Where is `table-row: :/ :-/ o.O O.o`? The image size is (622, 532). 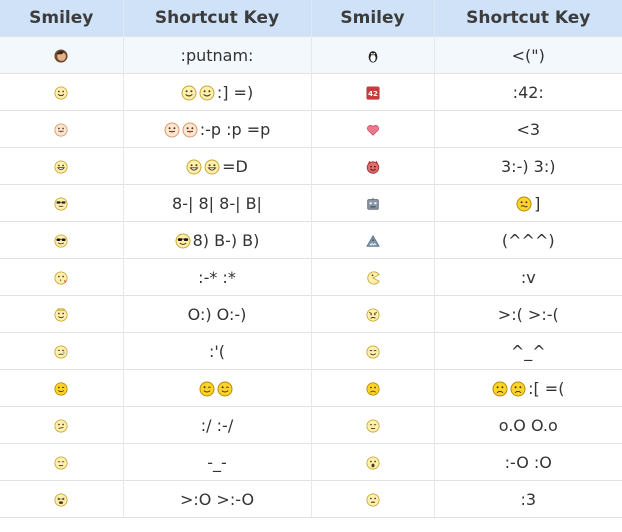 table-row: :/ :-/ o.O O.o is located at coordinates (311, 425).